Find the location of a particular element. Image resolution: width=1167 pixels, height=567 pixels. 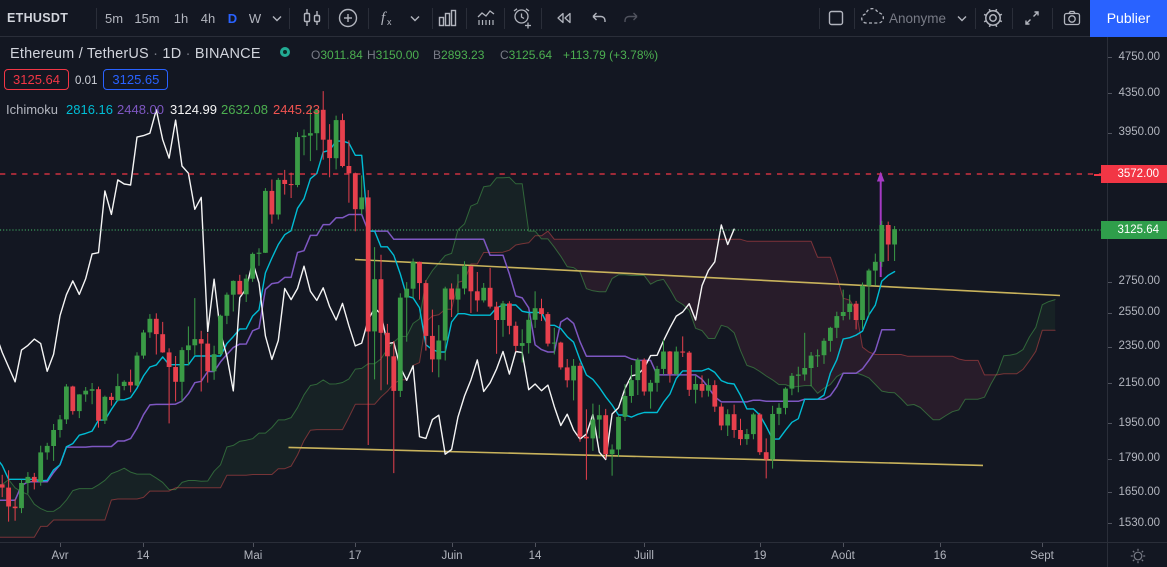

svg-text: x is located at coordinates (389, 22).